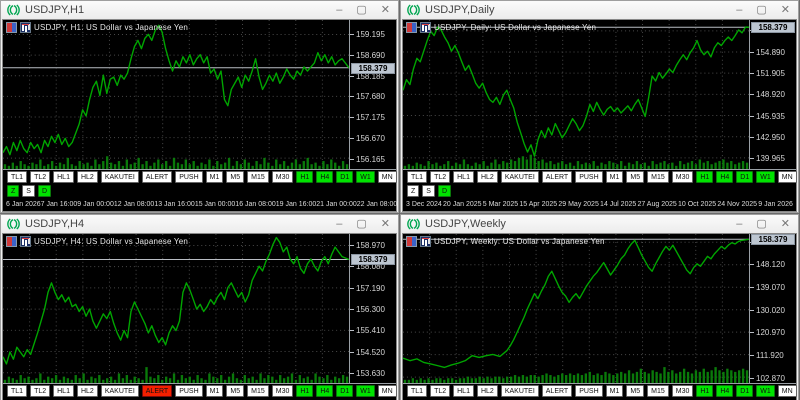 Image resolution: width=800 pixels, height=400 pixels. What do you see at coordinates (199, 224) in the screenshot?
I see `window-titlebar: USDJPY,H4 – ▢ ✕` at bounding box center [199, 224].